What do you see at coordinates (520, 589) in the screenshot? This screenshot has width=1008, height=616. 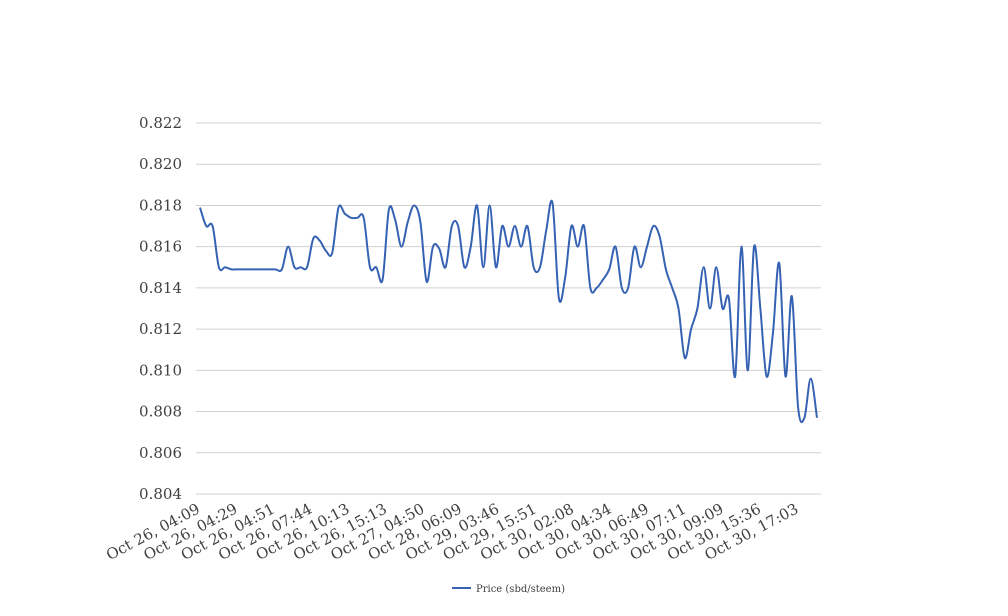 I see `legend-label: Price (sbd/steem)` at bounding box center [520, 589].